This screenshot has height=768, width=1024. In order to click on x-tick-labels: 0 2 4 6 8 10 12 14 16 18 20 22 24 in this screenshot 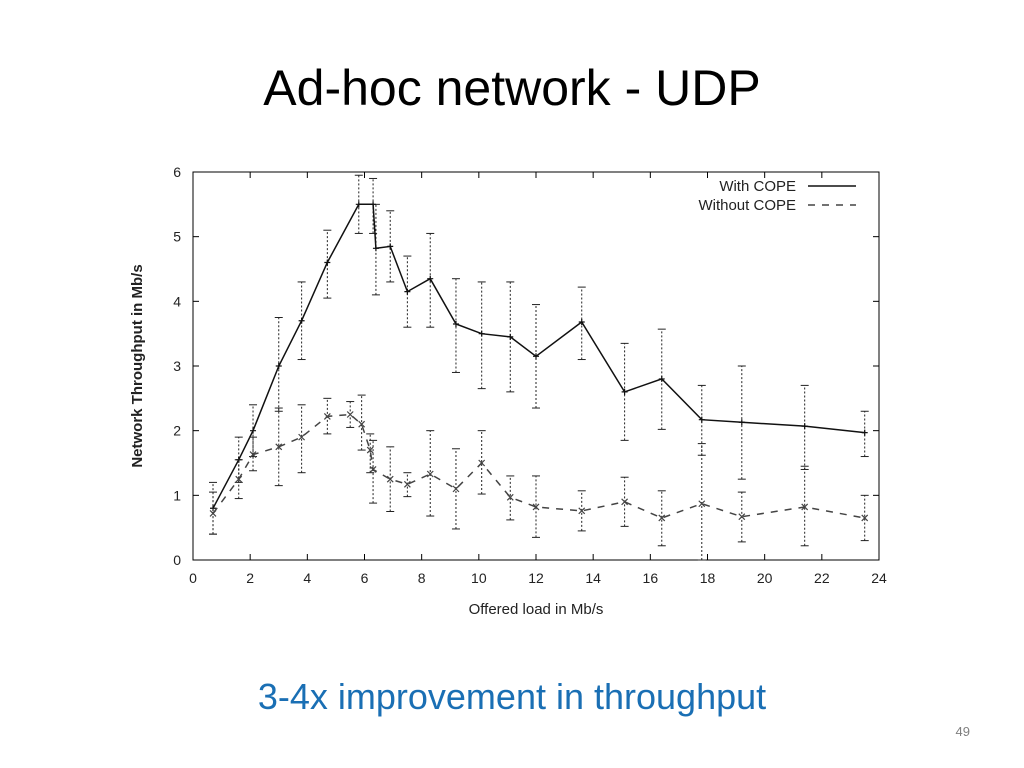, I will do `click(538, 578)`.